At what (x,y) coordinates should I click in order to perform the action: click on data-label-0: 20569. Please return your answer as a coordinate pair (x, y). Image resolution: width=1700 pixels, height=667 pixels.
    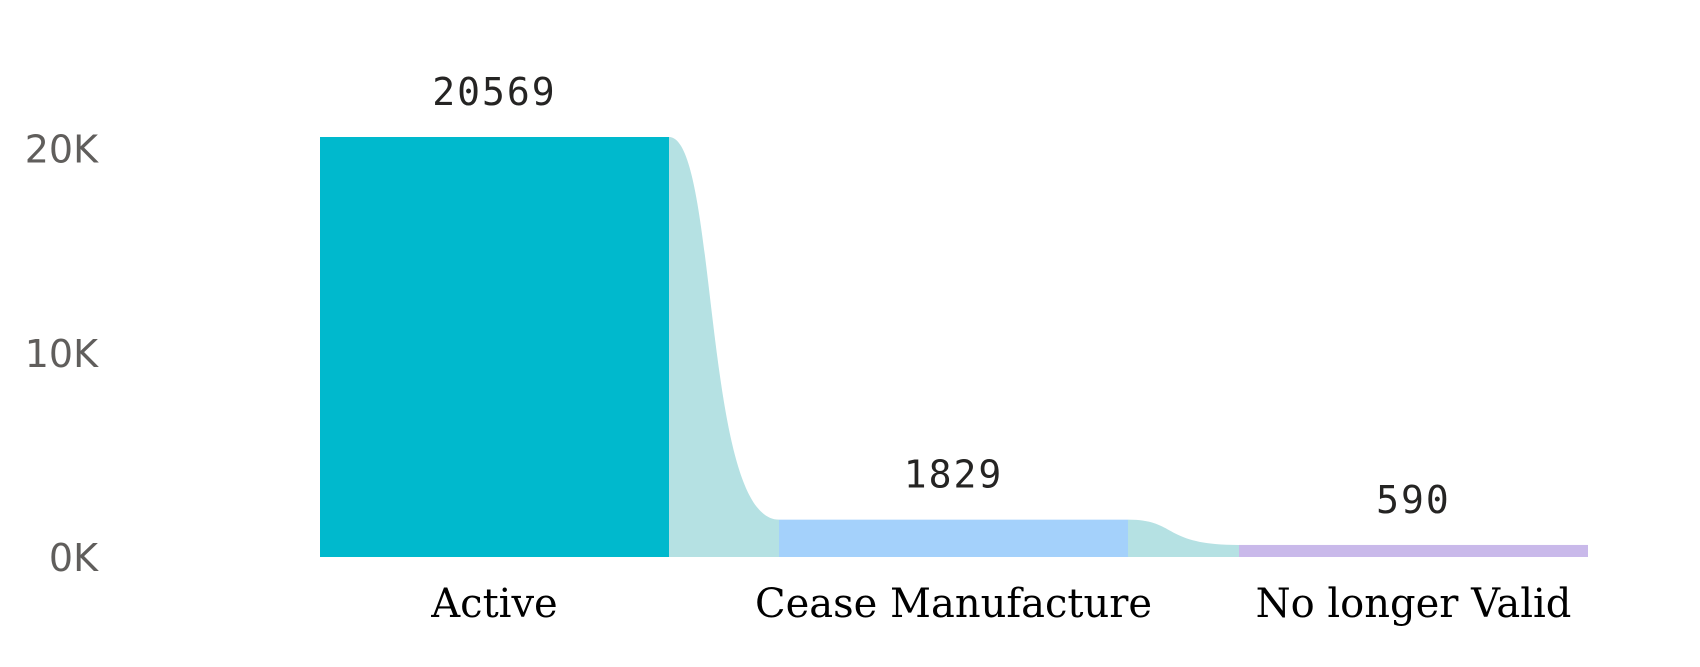
    Looking at the image, I should click on (494, 92).